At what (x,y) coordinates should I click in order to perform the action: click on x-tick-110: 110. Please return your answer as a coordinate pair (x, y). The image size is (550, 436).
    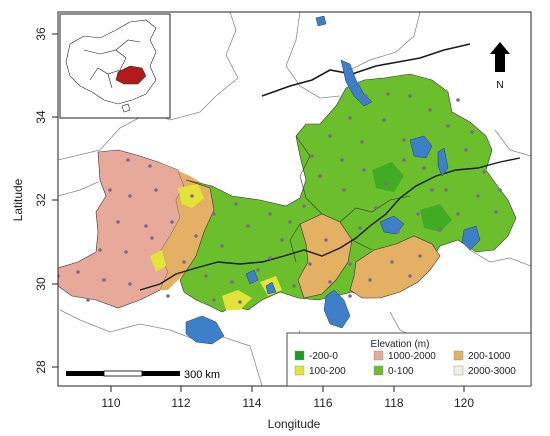
    Looking at the image, I should click on (110, 403).